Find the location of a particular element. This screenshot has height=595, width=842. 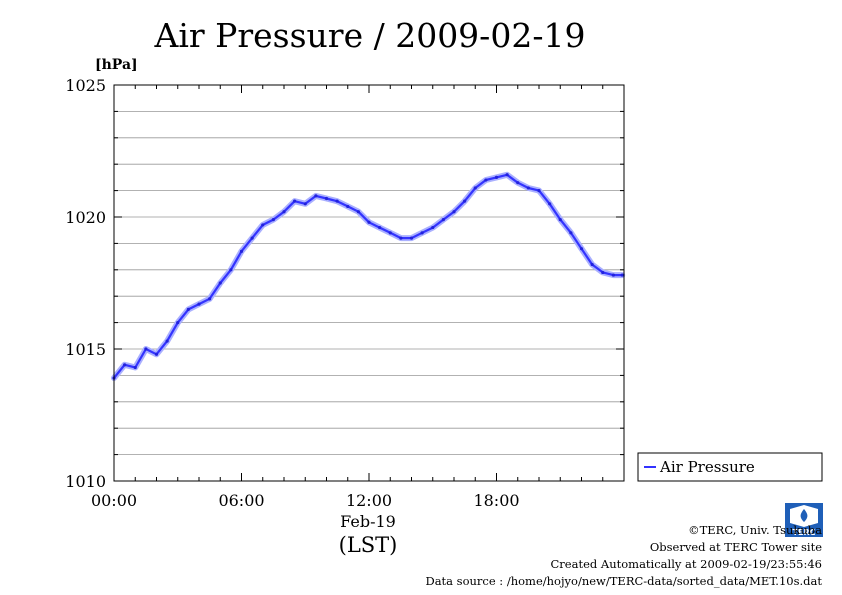

legend: Air Pressure is located at coordinates (730, 467).